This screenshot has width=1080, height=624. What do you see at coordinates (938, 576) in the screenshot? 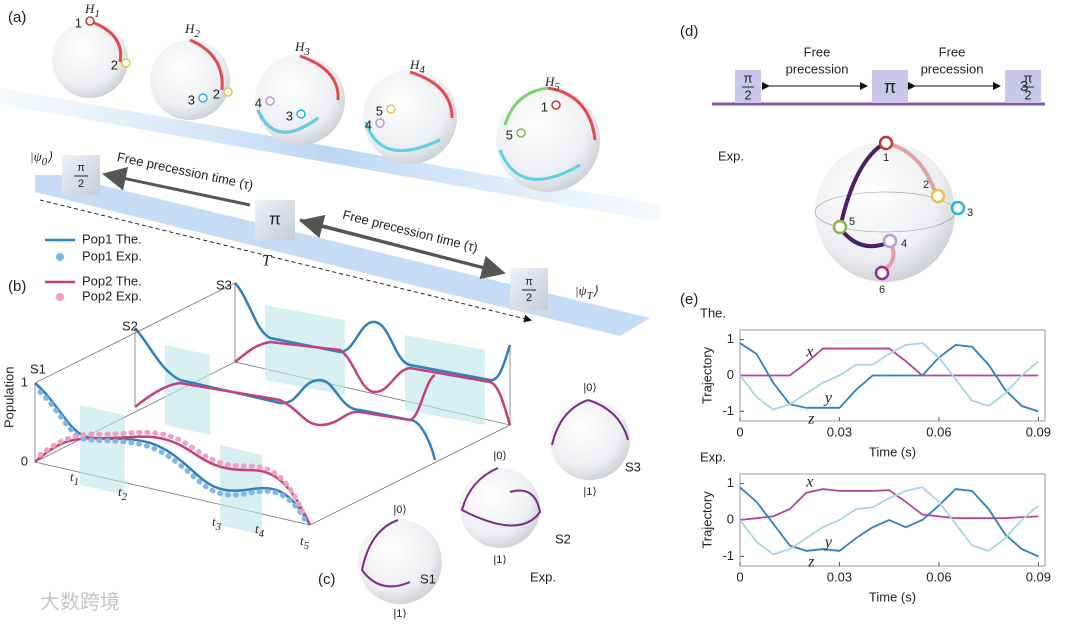
I see `x-tick-label: 0.06` at bounding box center [938, 576].